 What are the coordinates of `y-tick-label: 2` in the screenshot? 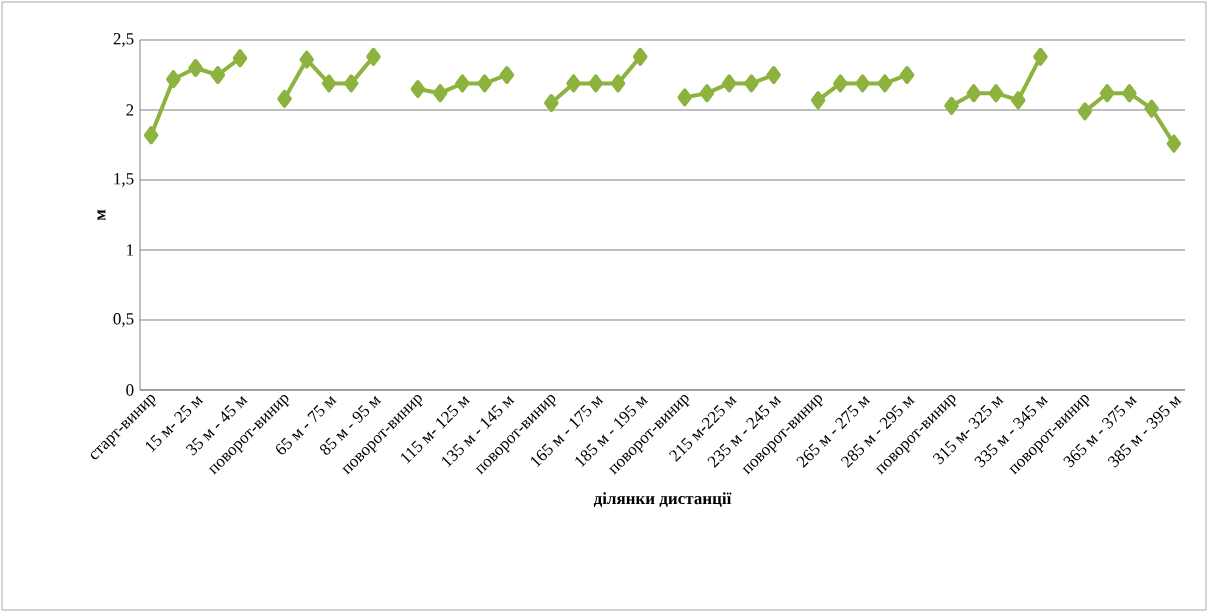 It's located at (130, 110).